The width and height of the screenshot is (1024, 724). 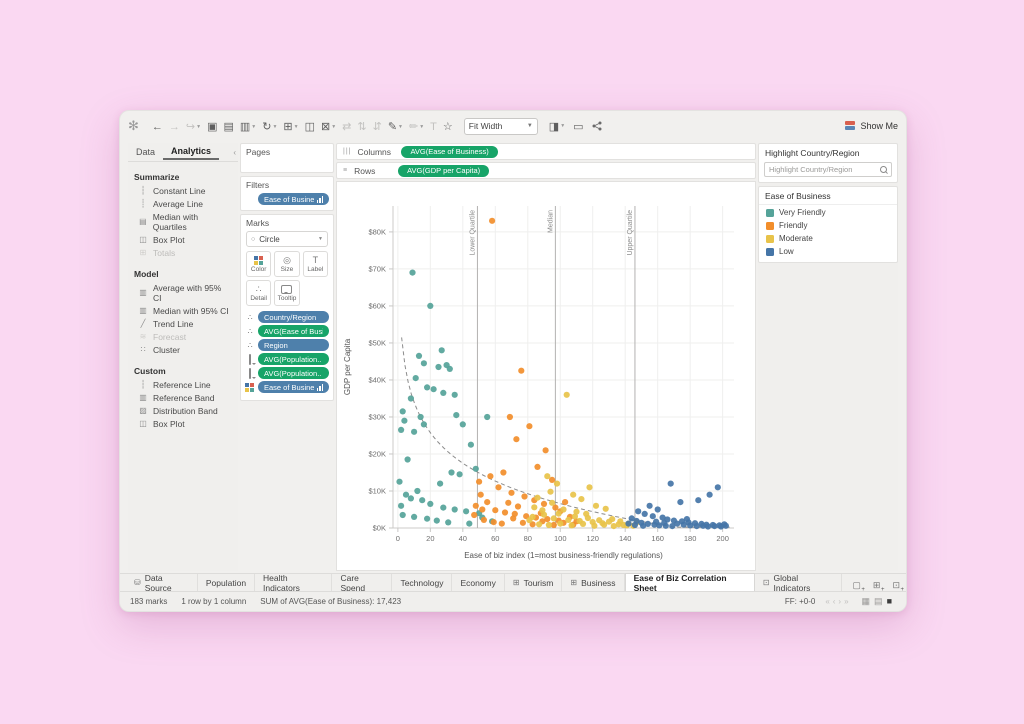 I want to click on sheet-tab-global-indicators: ⊡ Global Indicators, so click(x=799, y=583).